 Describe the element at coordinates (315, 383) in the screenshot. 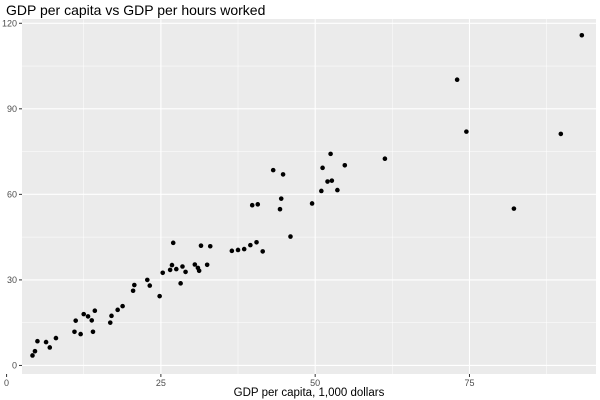

I see `x-tick-label: 50` at that location.